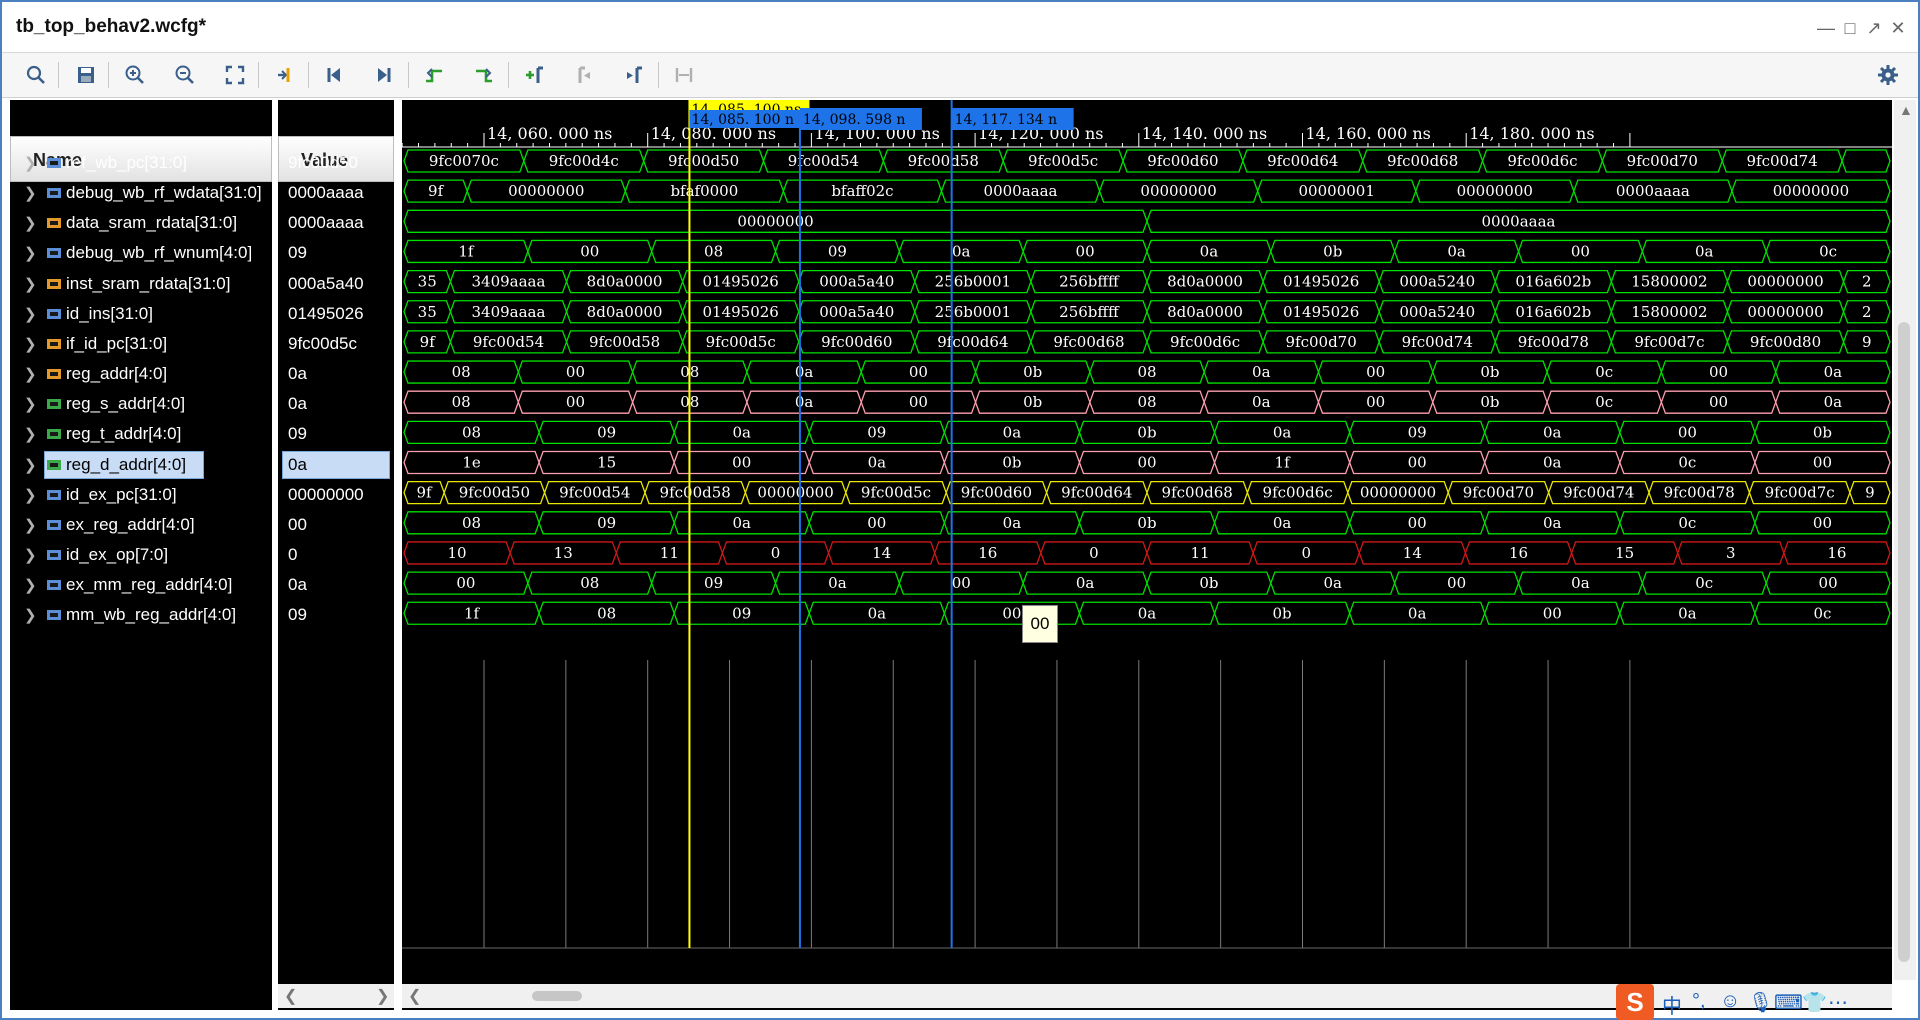 Image resolution: width=1920 pixels, height=1020 pixels. Describe the element at coordinates (534, 75) in the screenshot. I see `add-marker-icon` at that location.